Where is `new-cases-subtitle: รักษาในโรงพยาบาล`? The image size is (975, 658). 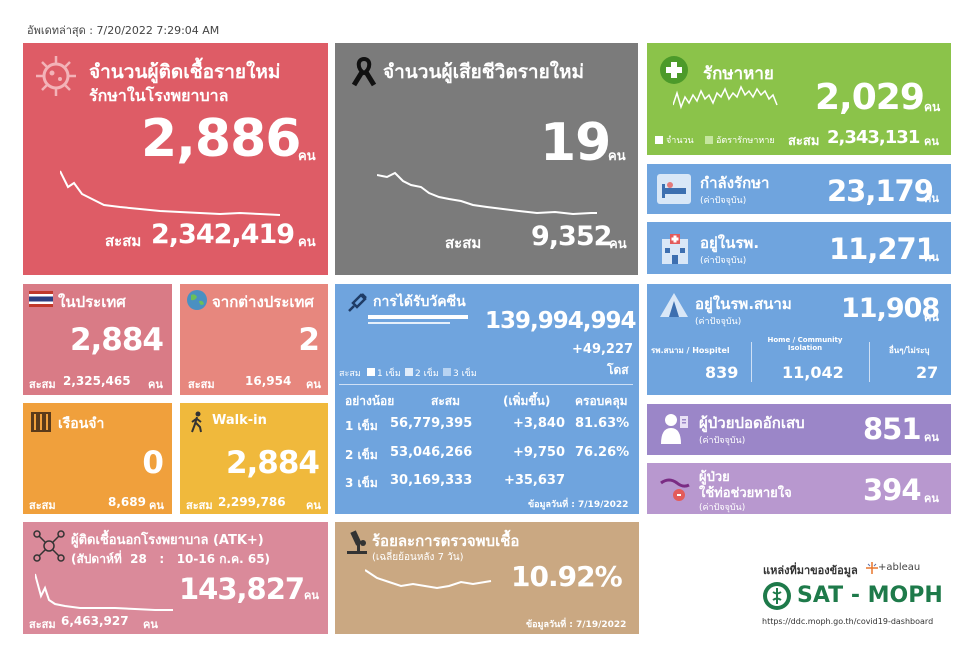 new-cases-subtitle: รักษาในโรงพยาบาล is located at coordinates (159, 95).